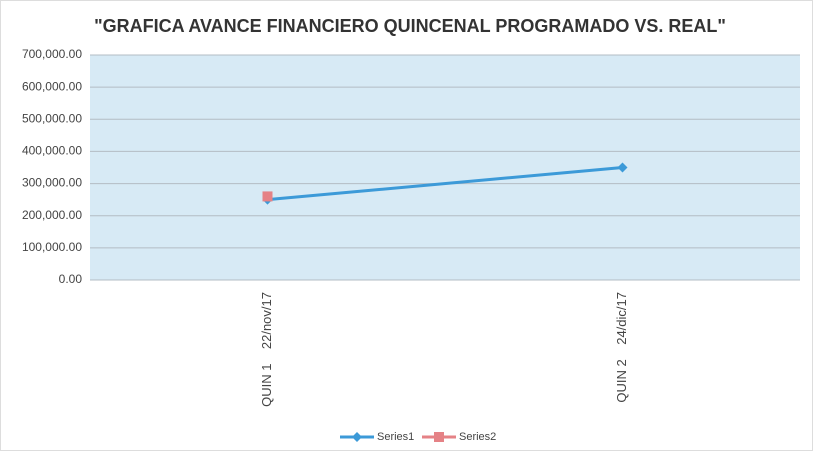 The image size is (813, 451). Describe the element at coordinates (621, 347) in the screenshot. I see `x-tick-label: QUIN 2 24/dic/17` at that location.